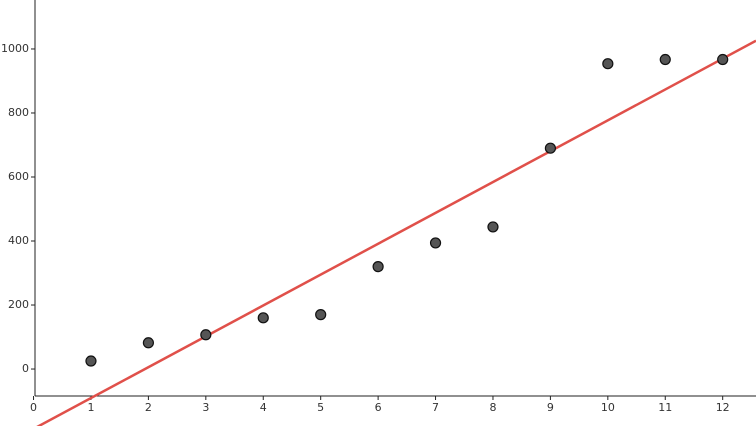 This screenshot has width=756, height=426. What do you see at coordinates (378, 407) in the screenshot?
I see `x-tick-label: 6` at bounding box center [378, 407].